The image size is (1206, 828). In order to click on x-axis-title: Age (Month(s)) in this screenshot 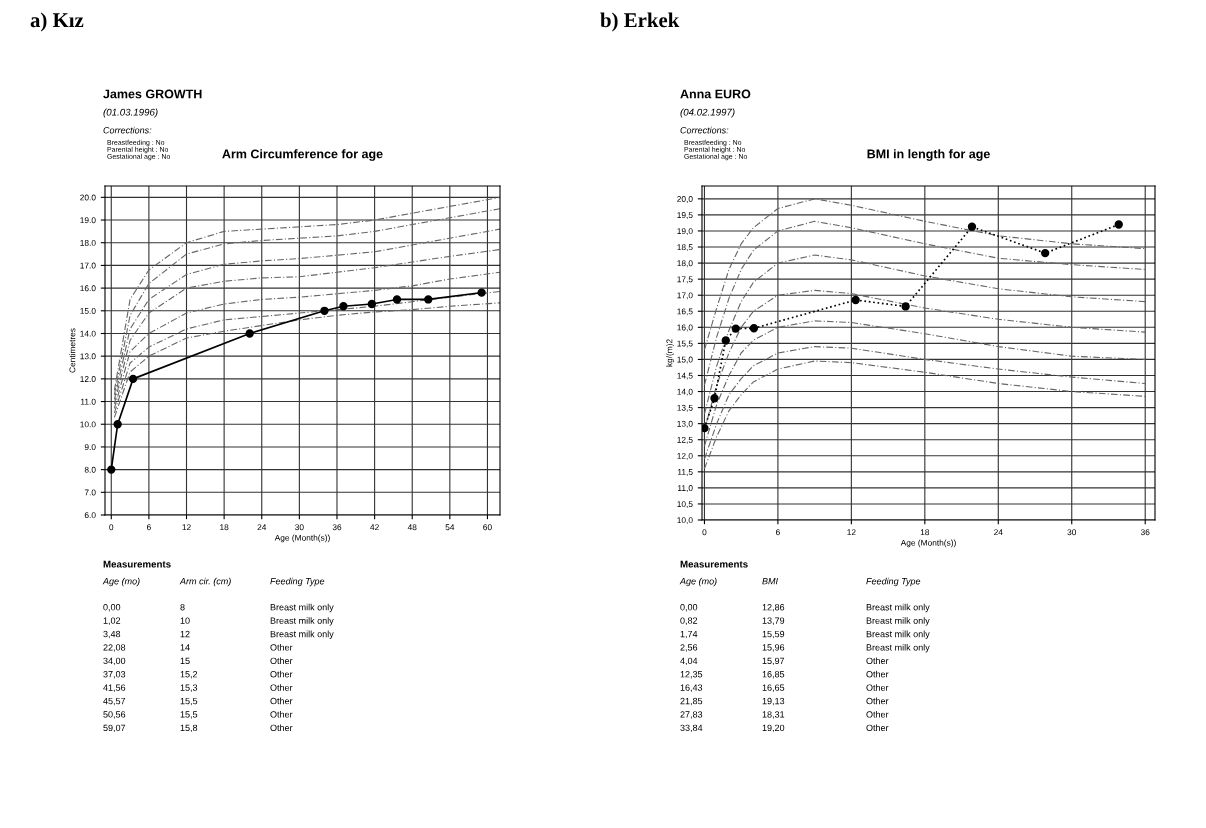, I will do `click(928, 543)`.